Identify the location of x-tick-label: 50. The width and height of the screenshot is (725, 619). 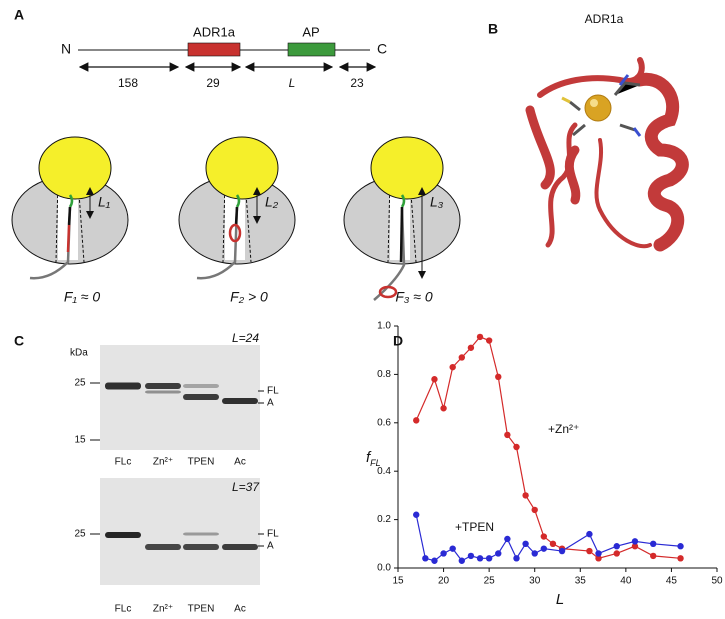
(717, 581).